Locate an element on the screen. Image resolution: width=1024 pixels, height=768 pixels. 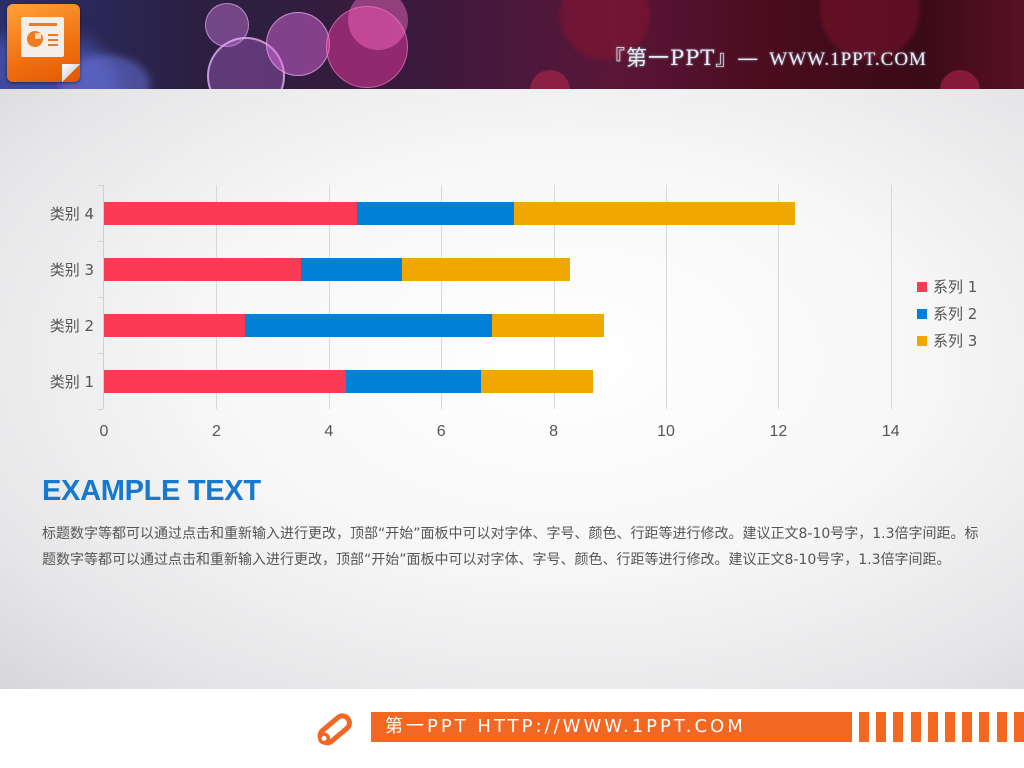
header-url: WWW.1PPT.COM is located at coordinates (848, 59).